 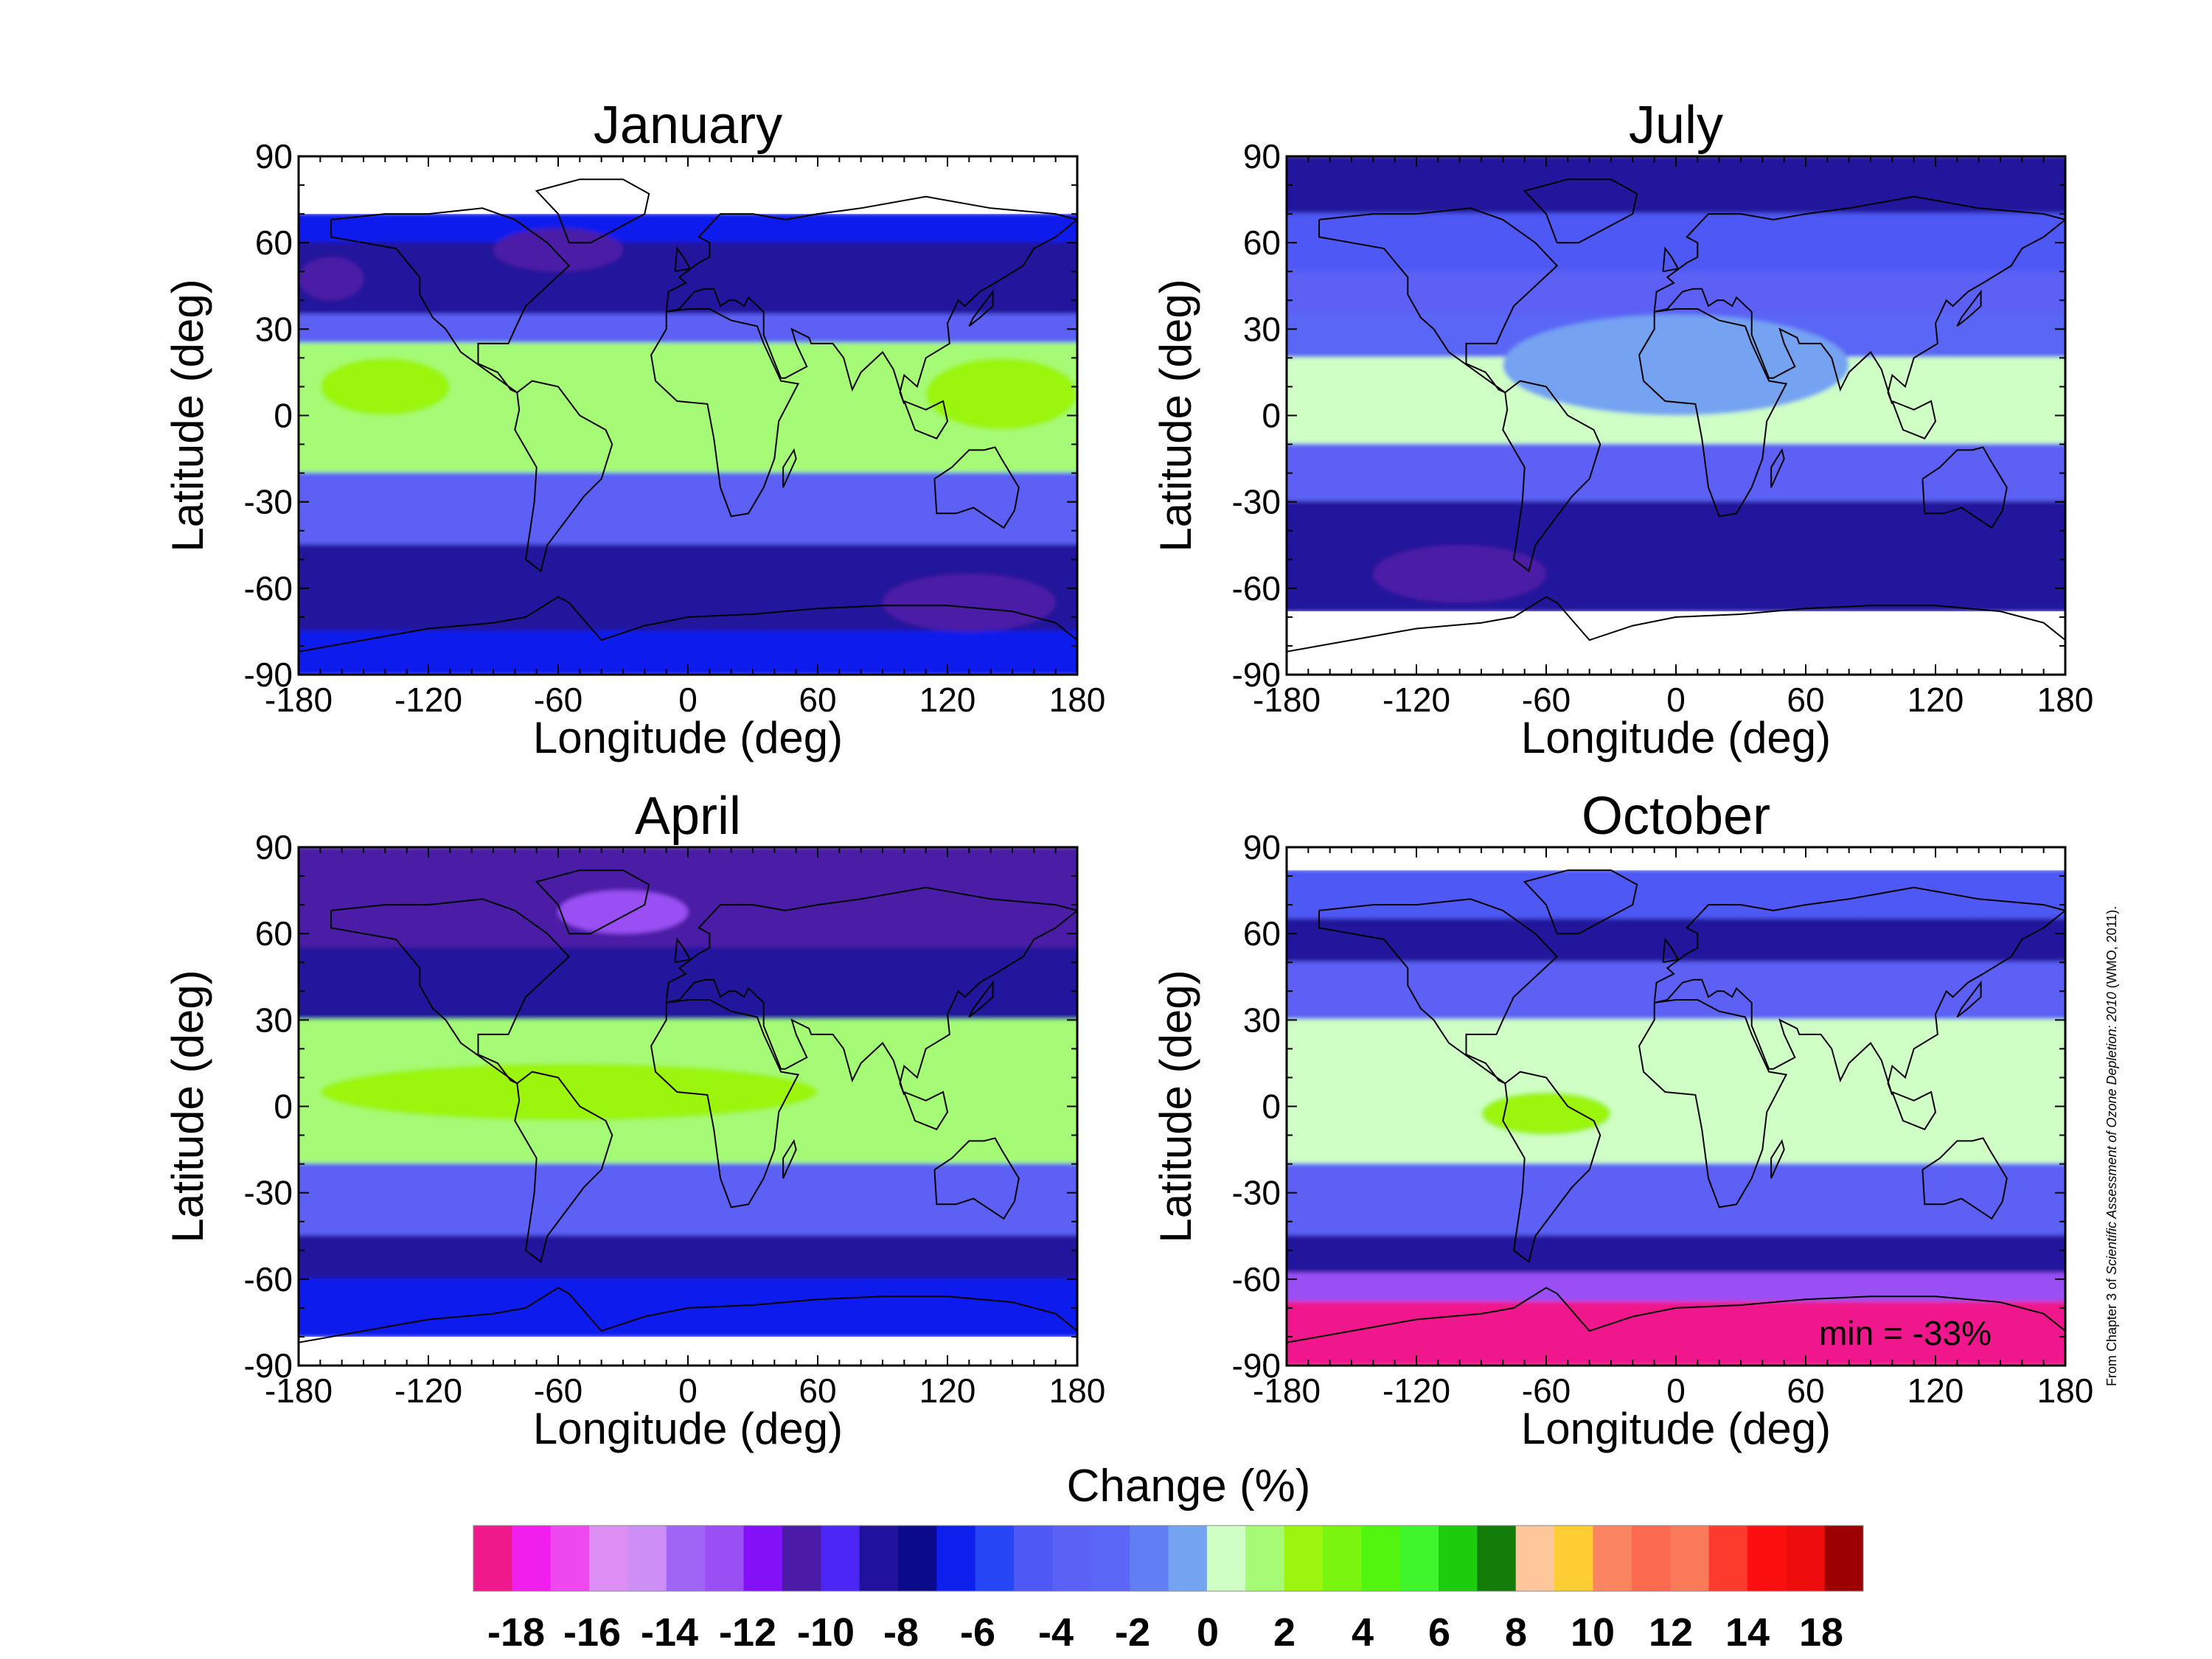 What do you see at coordinates (1671, 1632) in the screenshot?
I see `colorbar-tick-label: 12` at bounding box center [1671, 1632].